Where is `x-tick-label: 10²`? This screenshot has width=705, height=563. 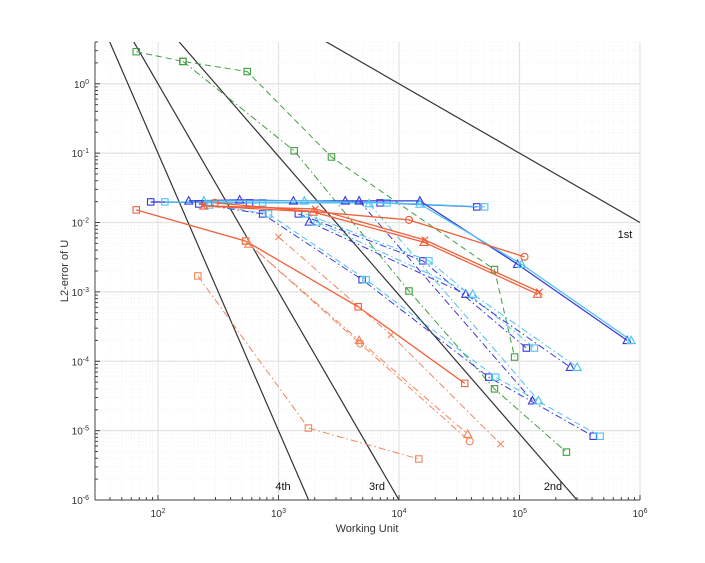
x-tick-label: 10² is located at coordinates (157, 514).